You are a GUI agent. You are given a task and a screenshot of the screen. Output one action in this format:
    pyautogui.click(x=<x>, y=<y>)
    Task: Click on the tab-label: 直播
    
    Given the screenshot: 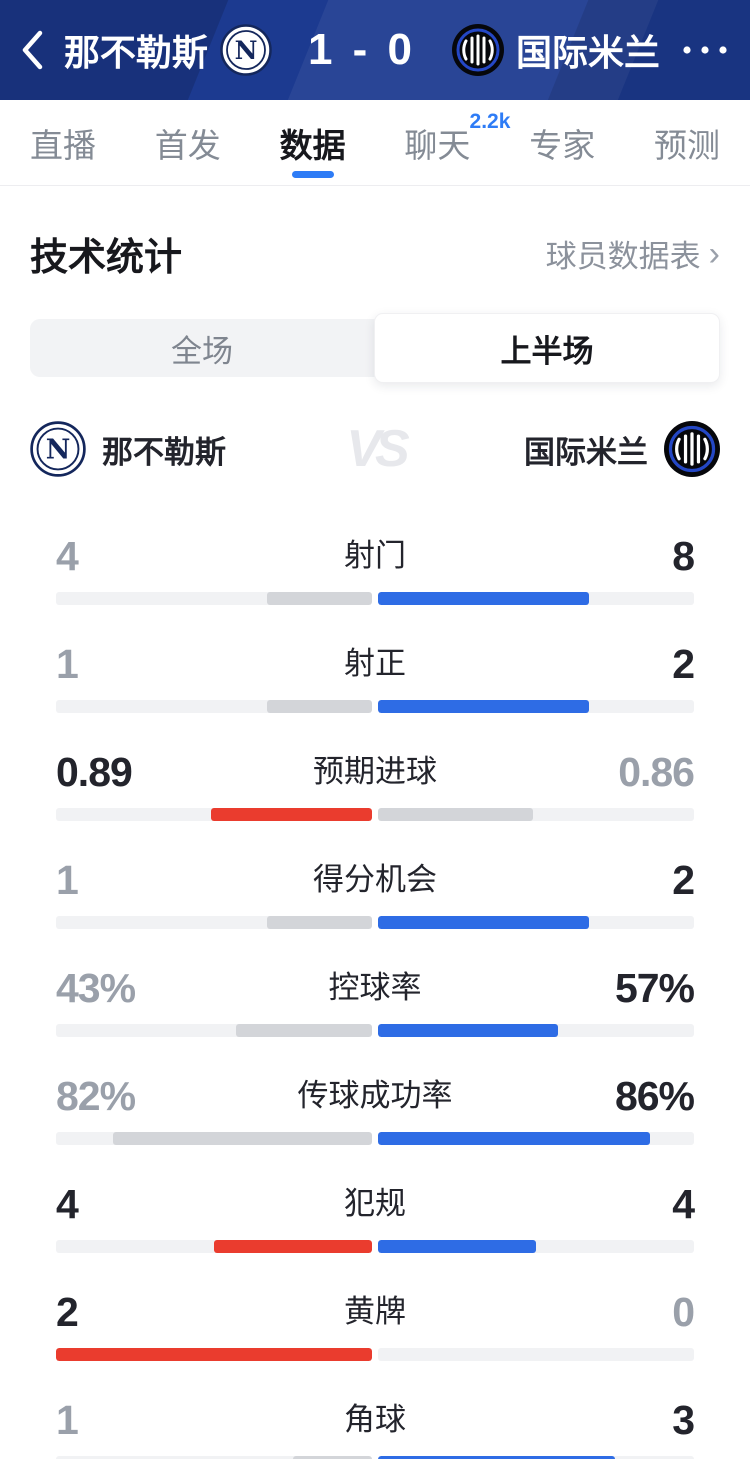 What is the action you would take?
    pyautogui.click(x=63, y=145)
    